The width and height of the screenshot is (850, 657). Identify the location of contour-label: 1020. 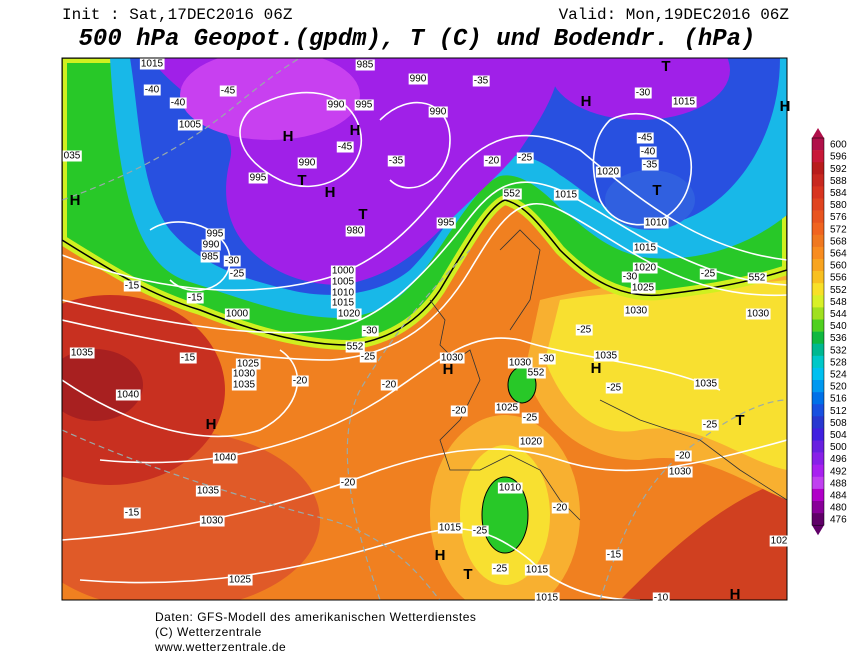
(608, 172).